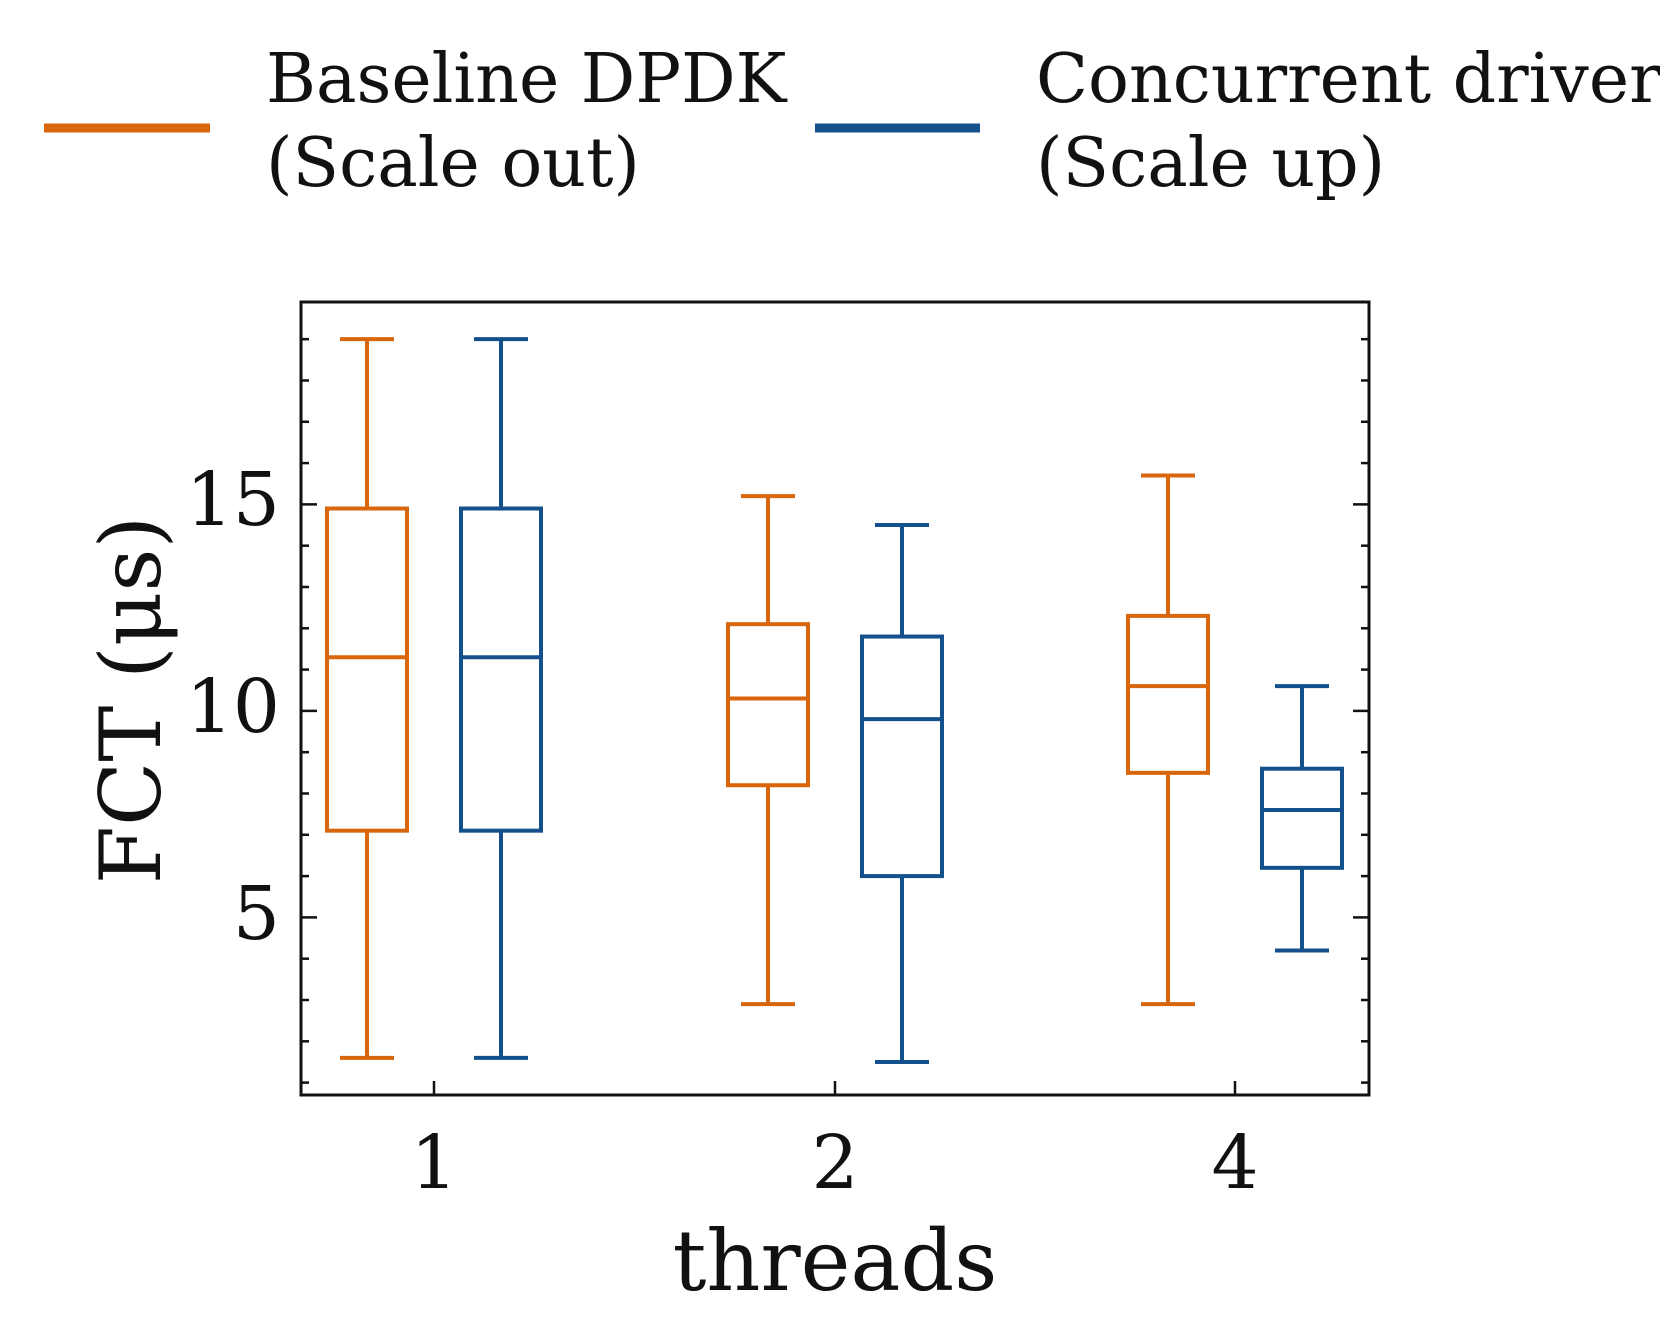  Describe the element at coordinates (835, 1261) in the screenshot. I see `x-axis-label: threads` at that location.